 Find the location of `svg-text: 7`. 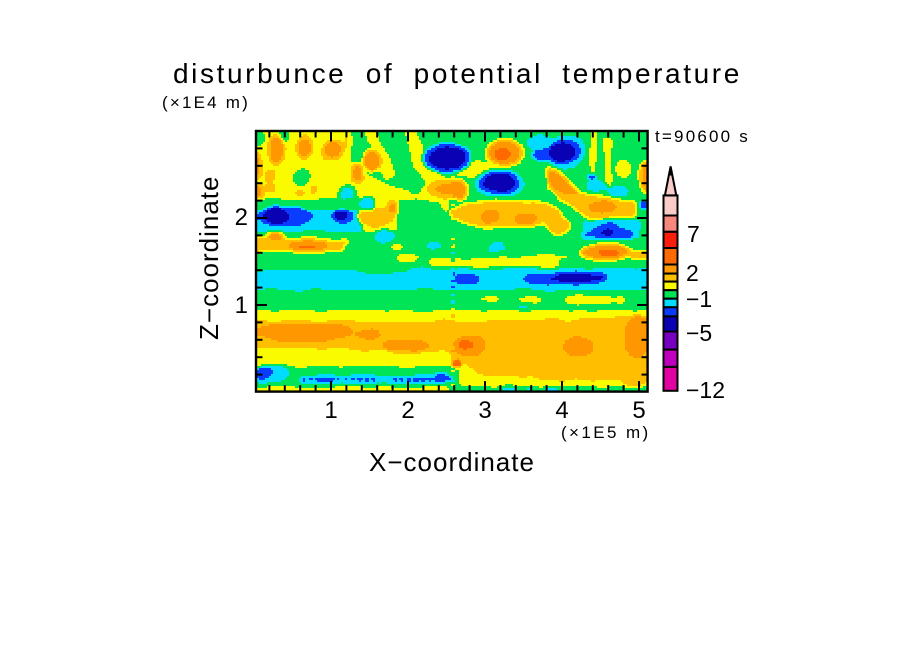

svg-text: 7 is located at coordinates (693, 234).